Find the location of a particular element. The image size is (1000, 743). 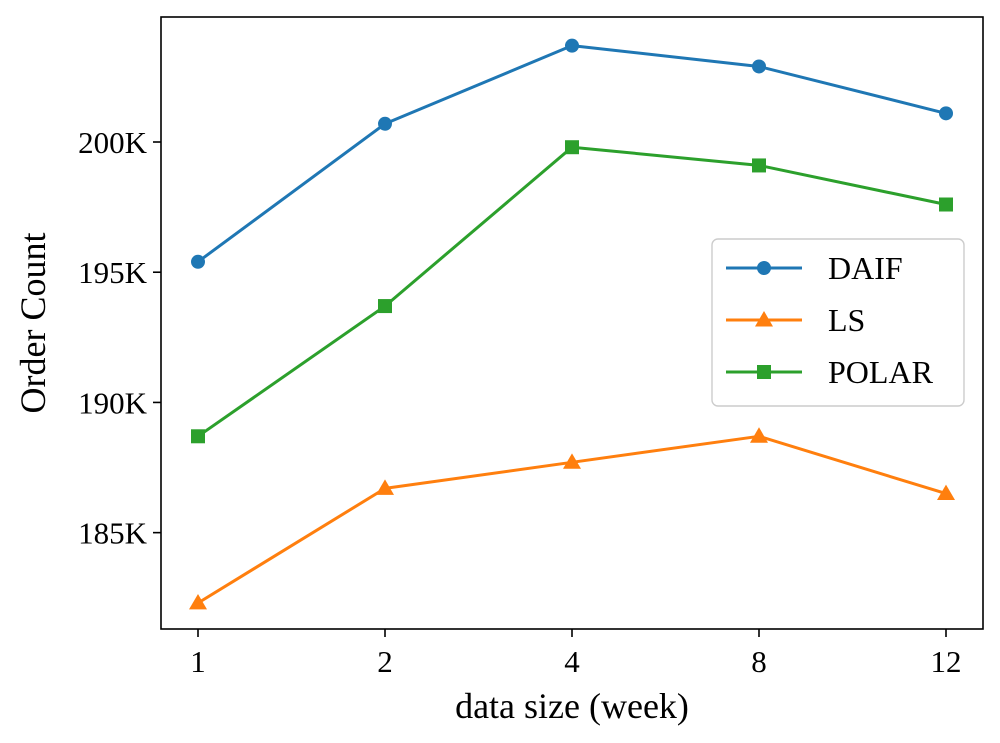

legend-label-ls: LS is located at coordinates (846, 320).